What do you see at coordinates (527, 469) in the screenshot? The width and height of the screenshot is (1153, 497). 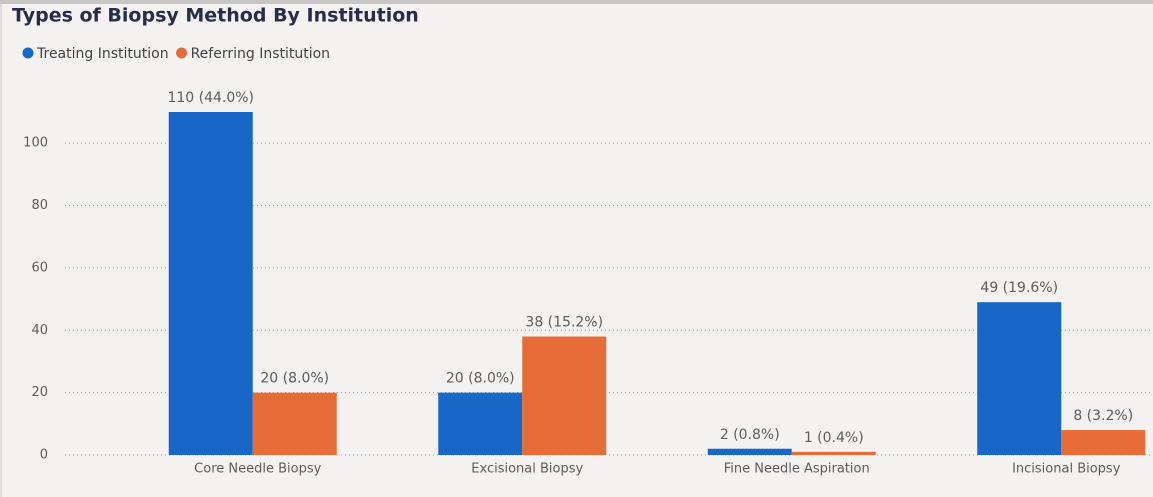 I see `x-tick-label: Excisional Biopsy` at bounding box center [527, 469].